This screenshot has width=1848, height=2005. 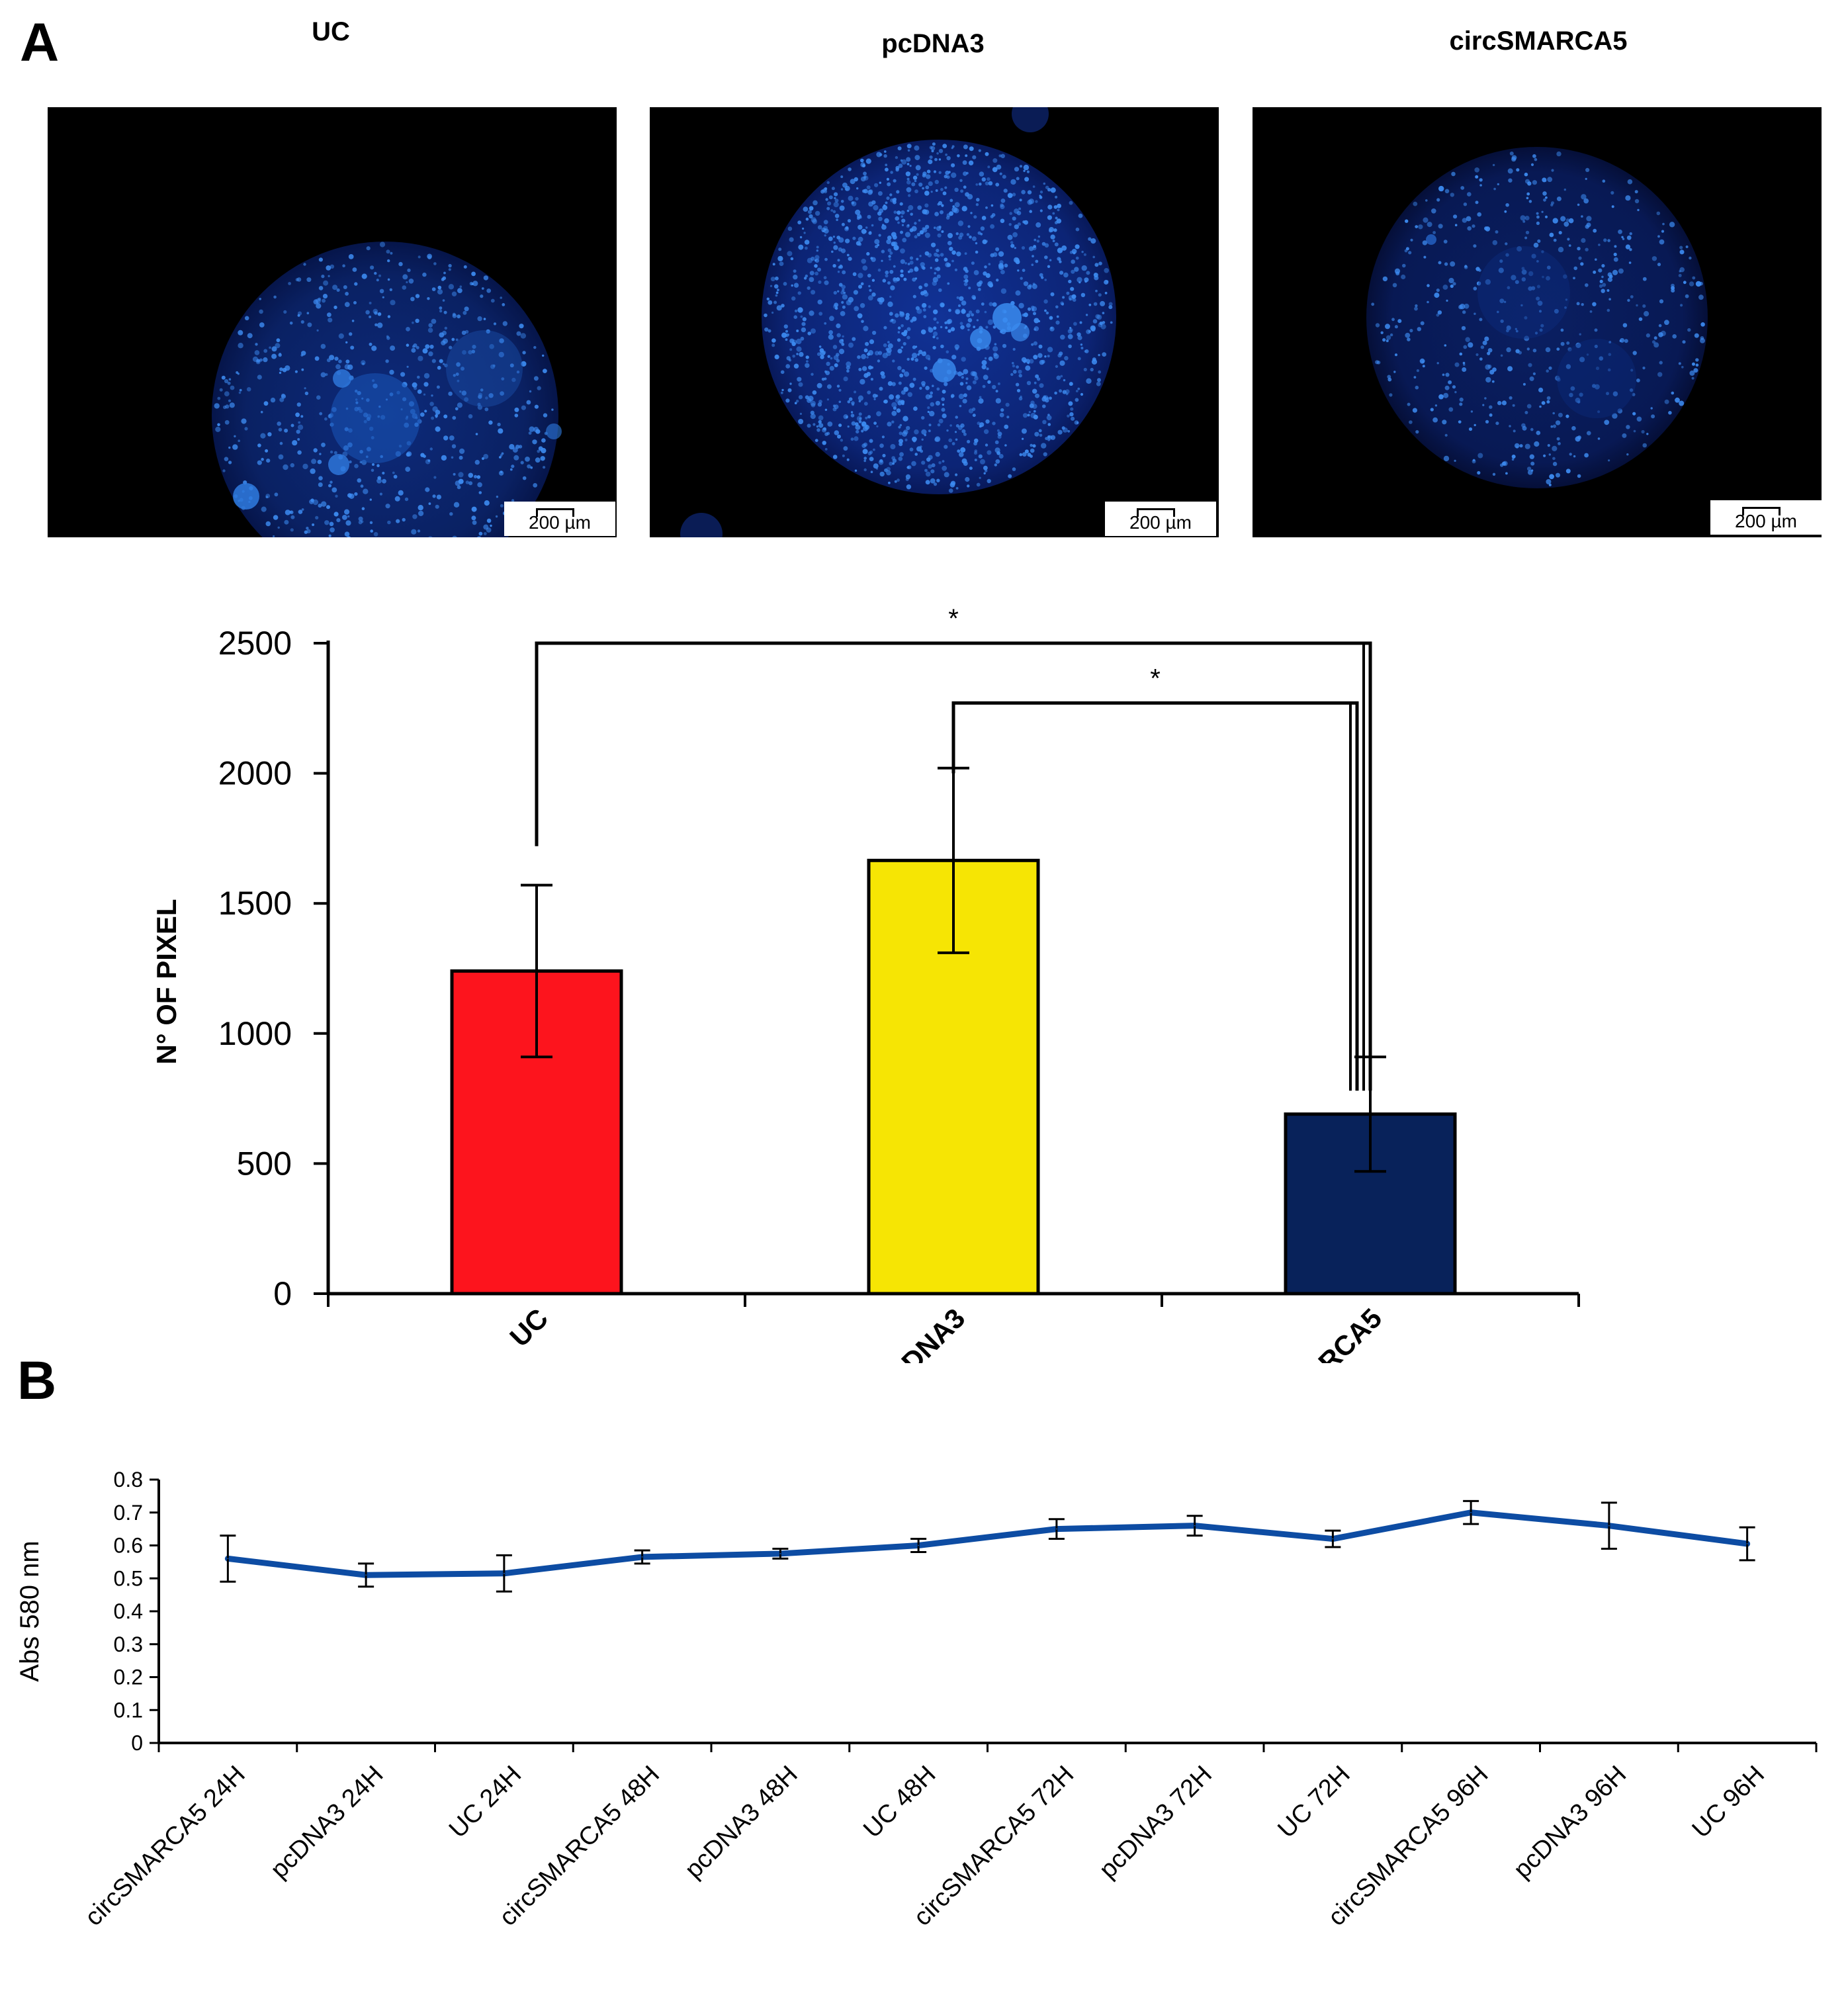 What do you see at coordinates (165, 1846) in the screenshot?
I see `x-tick-label: circSMARCA5 24H` at bounding box center [165, 1846].